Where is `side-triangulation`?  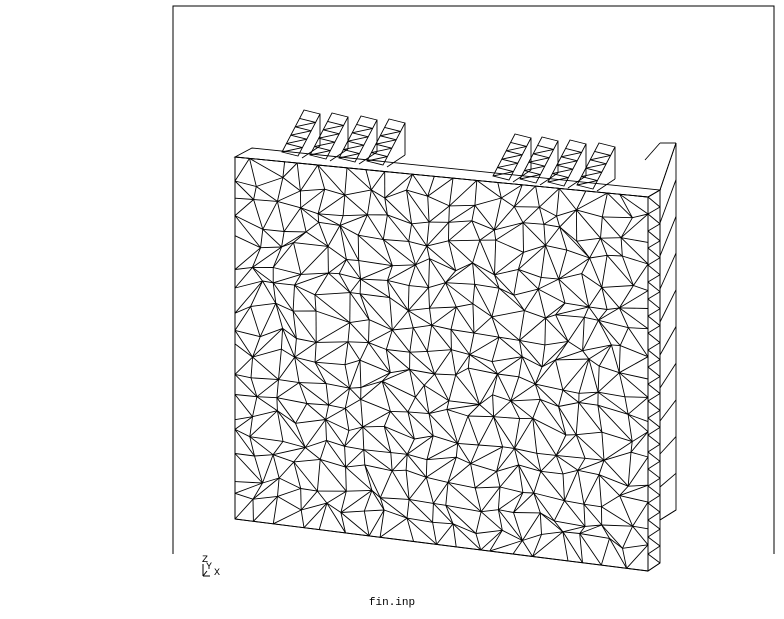 side-triangulation is located at coordinates (662, 357).